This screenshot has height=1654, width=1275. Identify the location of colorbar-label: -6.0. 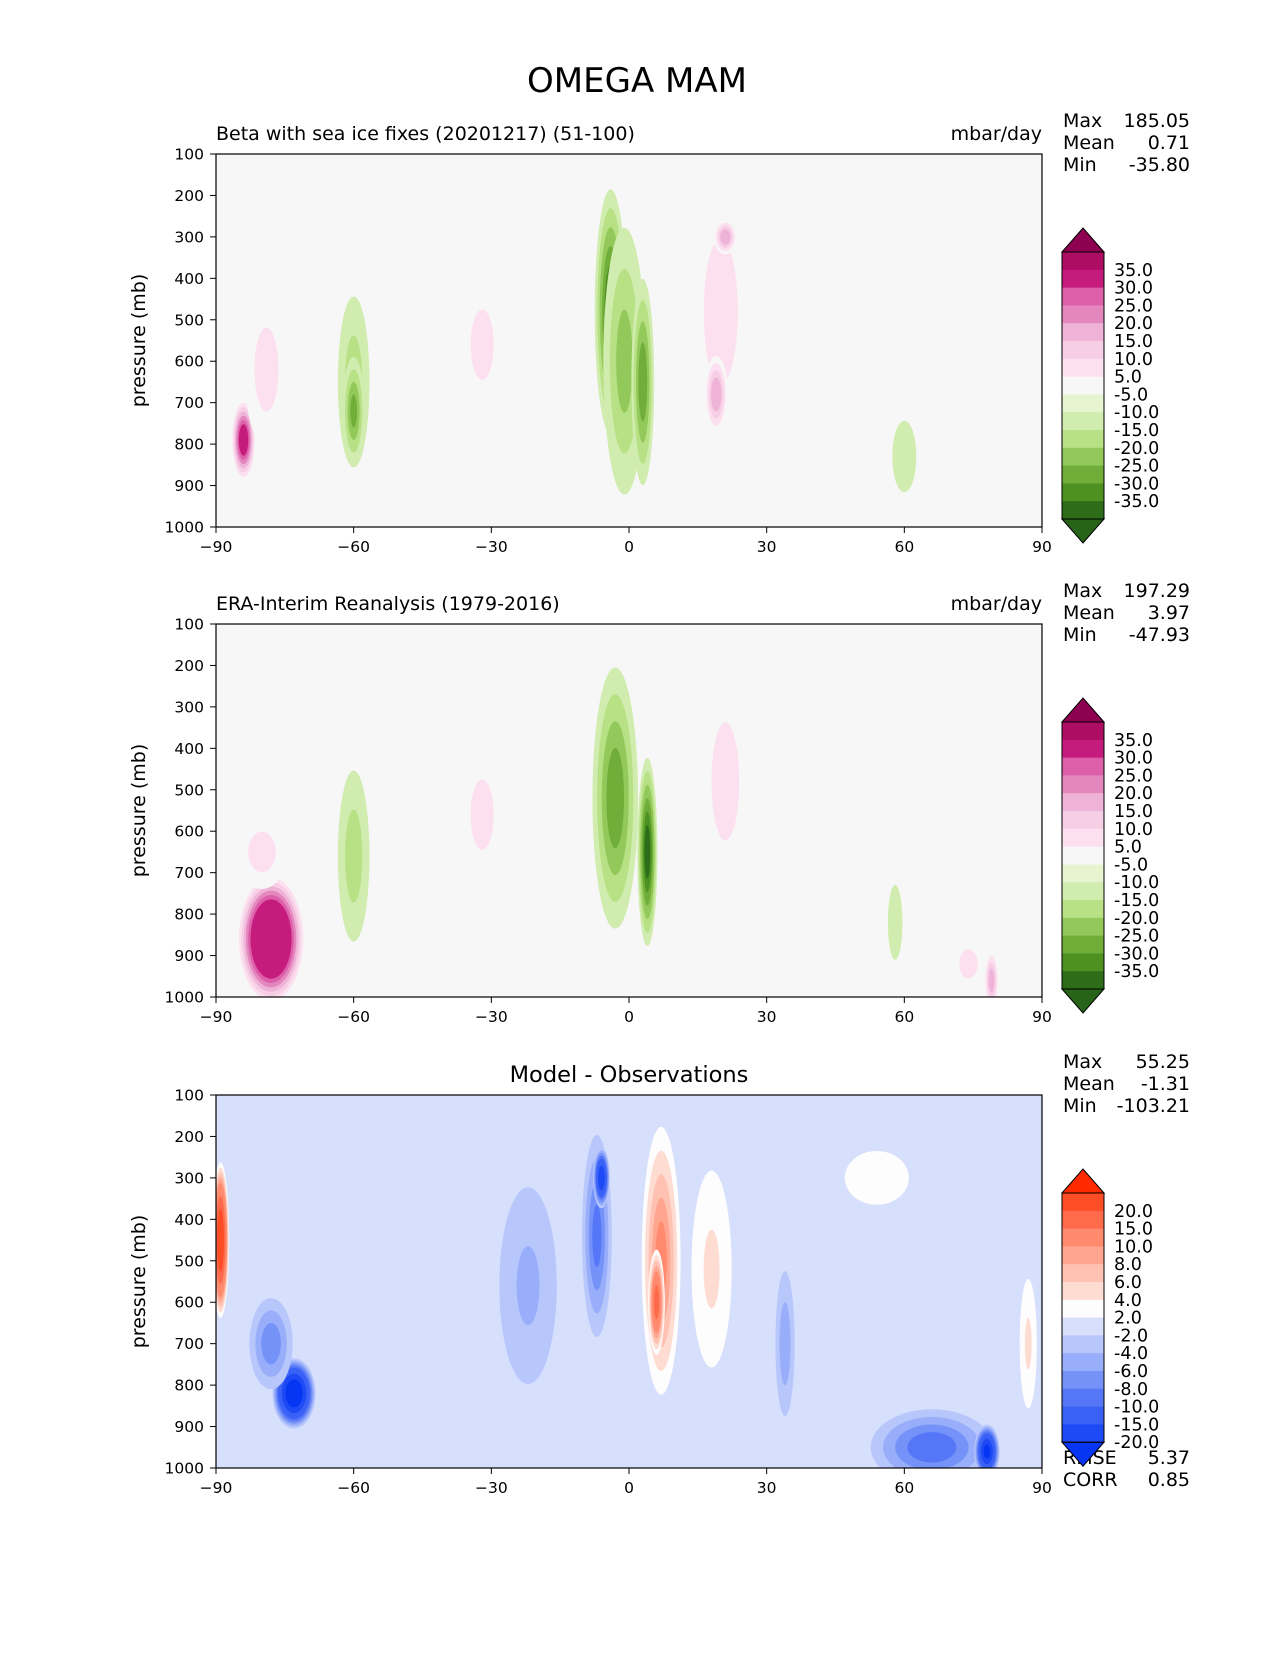
(1131, 1372).